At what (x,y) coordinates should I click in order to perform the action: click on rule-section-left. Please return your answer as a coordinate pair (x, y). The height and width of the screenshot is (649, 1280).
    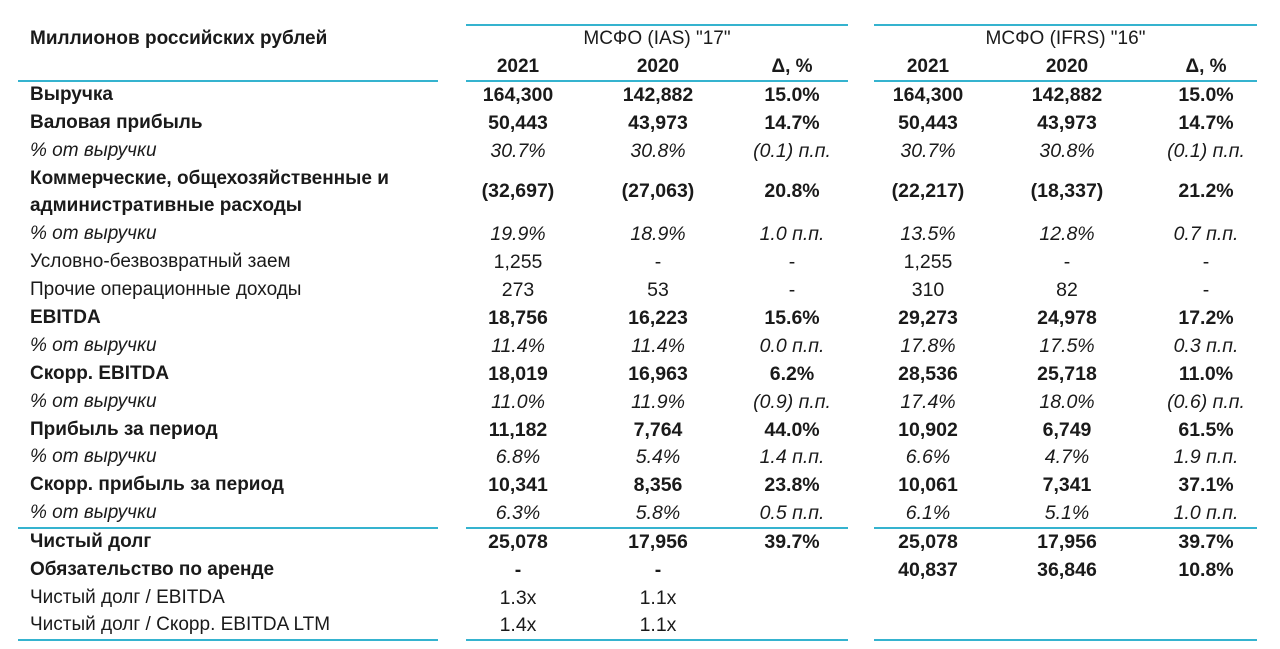
    Looking at the image, I should click on (228, 528).